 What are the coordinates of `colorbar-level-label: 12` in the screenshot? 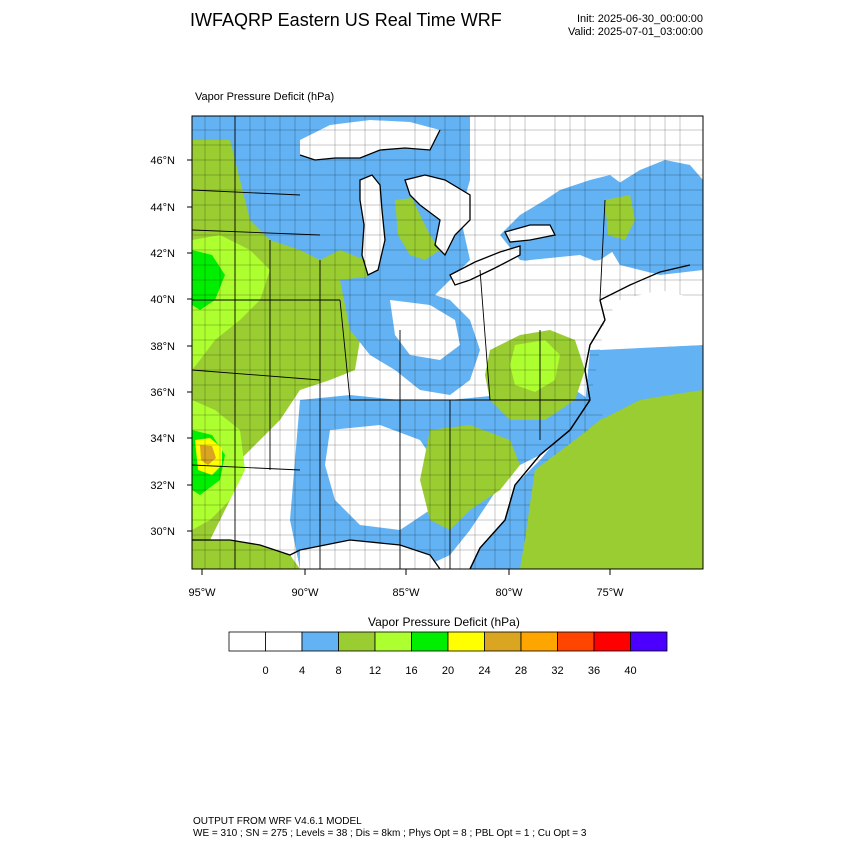 It's located at (375, 671).